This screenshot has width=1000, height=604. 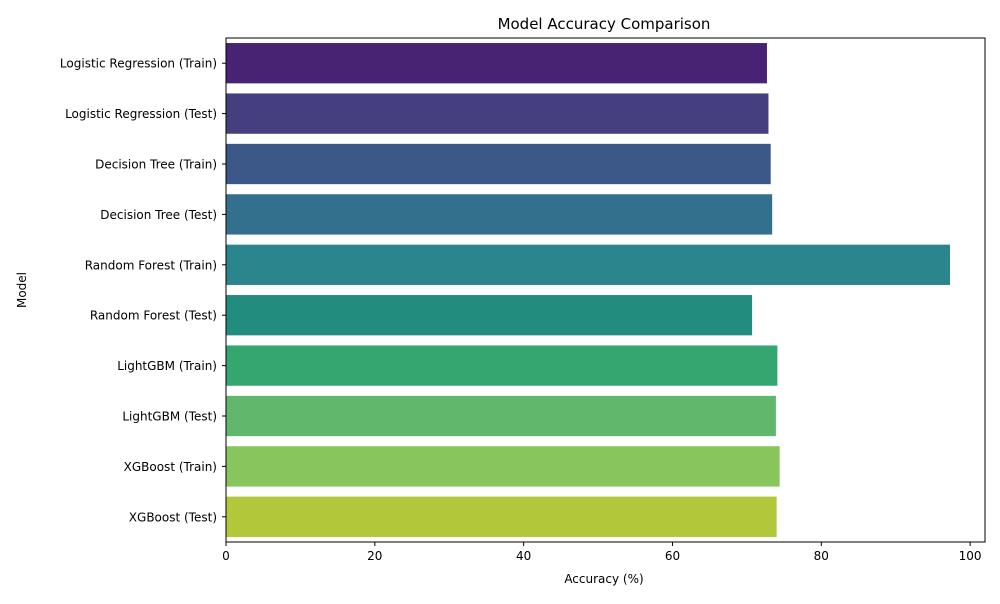 What do you see at coordinates (226, 556) in the screenshot?
I see `x-tick-label: 0` at bounding box center [226, 556].